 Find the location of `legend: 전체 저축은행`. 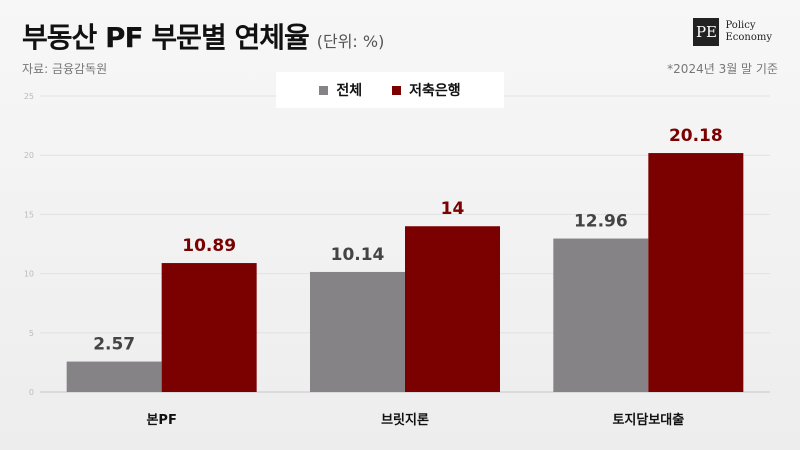

legend: 전체 저축은행 is located at coordinates (390, 90).